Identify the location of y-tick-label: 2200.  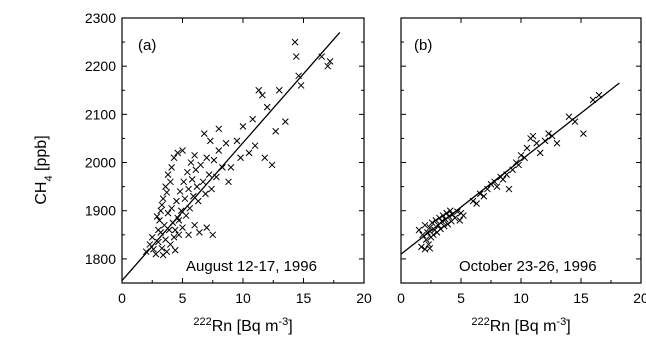
(100, 66).